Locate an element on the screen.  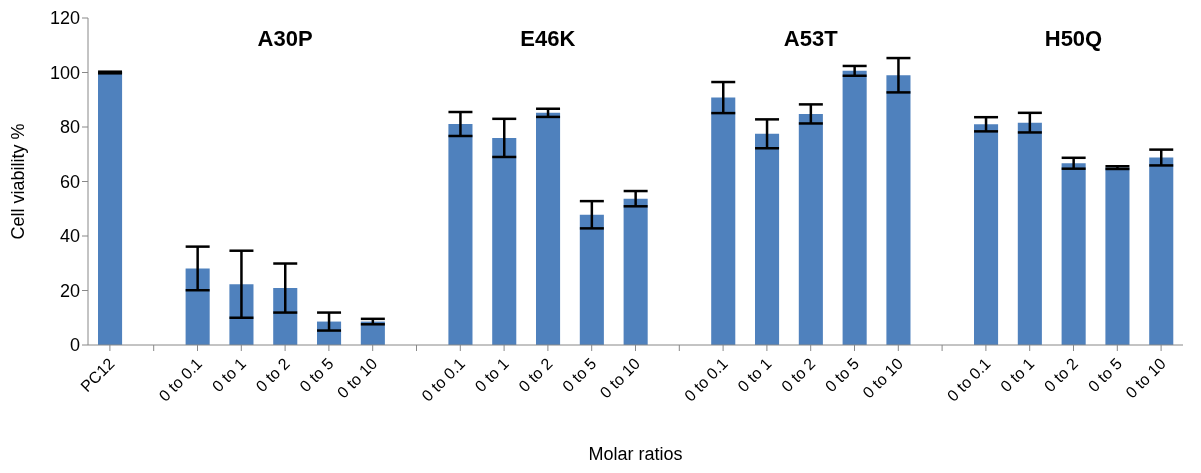
annotation: E46K is located at coordinates (548, 39).